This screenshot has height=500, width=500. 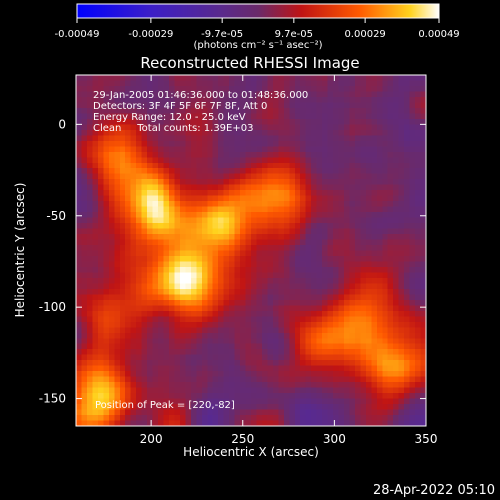 I want to click on x-axis-label: Heliocentric X (arcsec), so click(x=251, y=452).